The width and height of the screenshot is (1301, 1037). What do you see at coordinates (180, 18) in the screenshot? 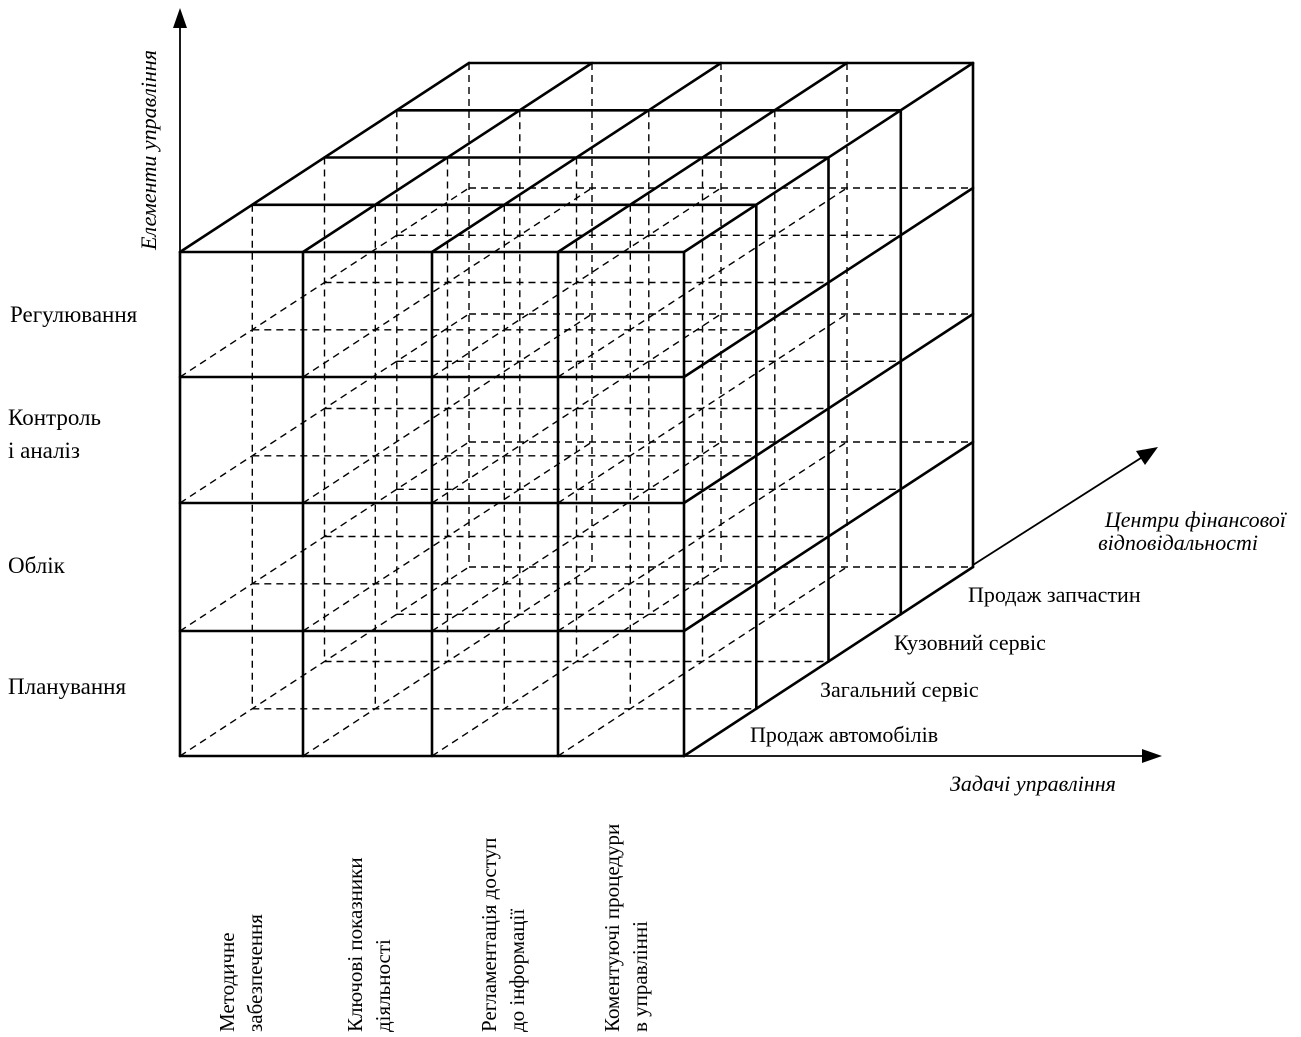
I see `vertical-axis-arrowhead` at bounding box center [180, 18].